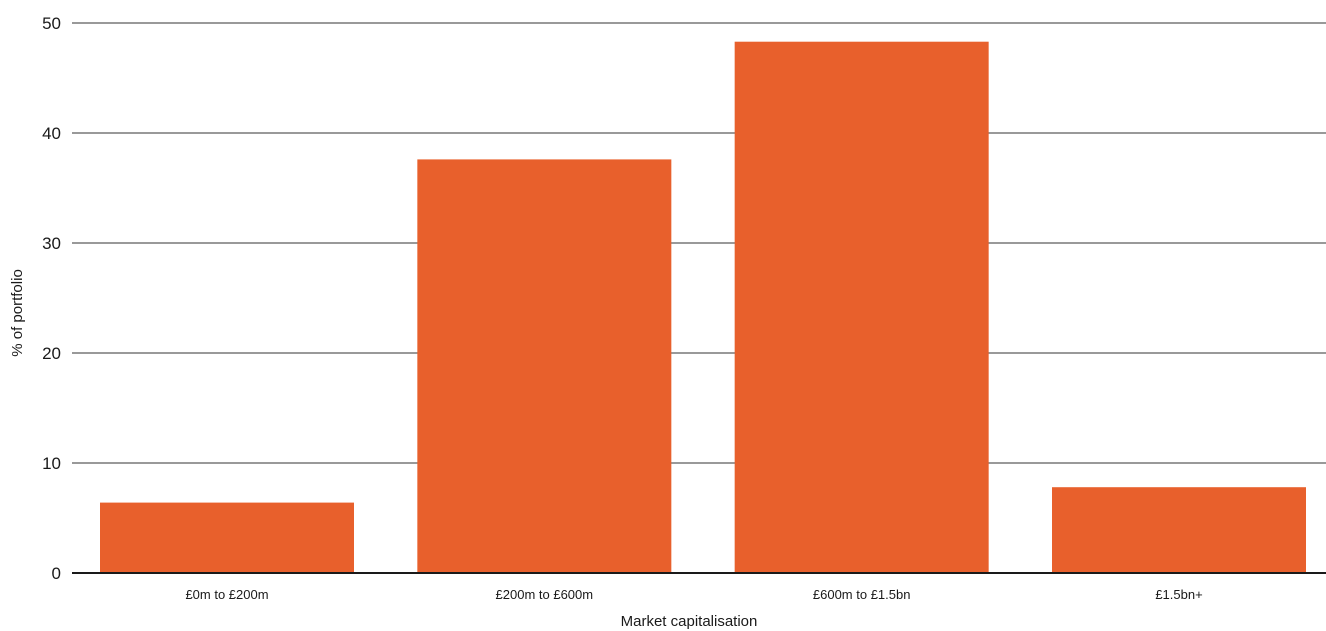 This screenshot has width=1326, height=631. Describe the element at coordinates (1178, 594) in the screenshot. I see `x-tick-label: £1.5bn+` at that location.